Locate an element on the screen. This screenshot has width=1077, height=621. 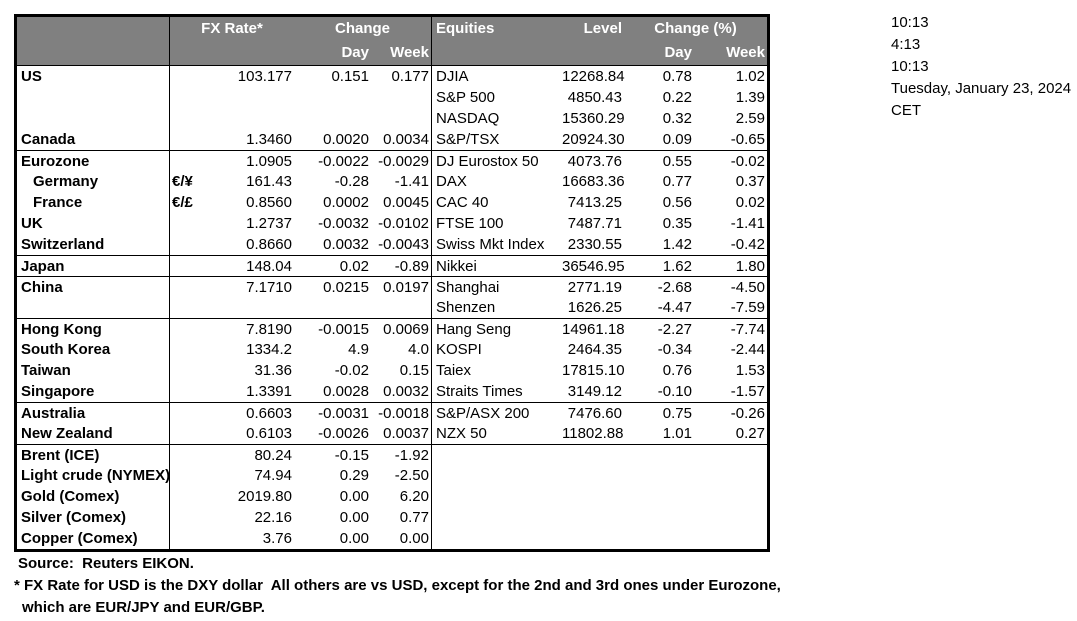
fx-rate-cell: 0.8660 is located at coordinates (269, 244).